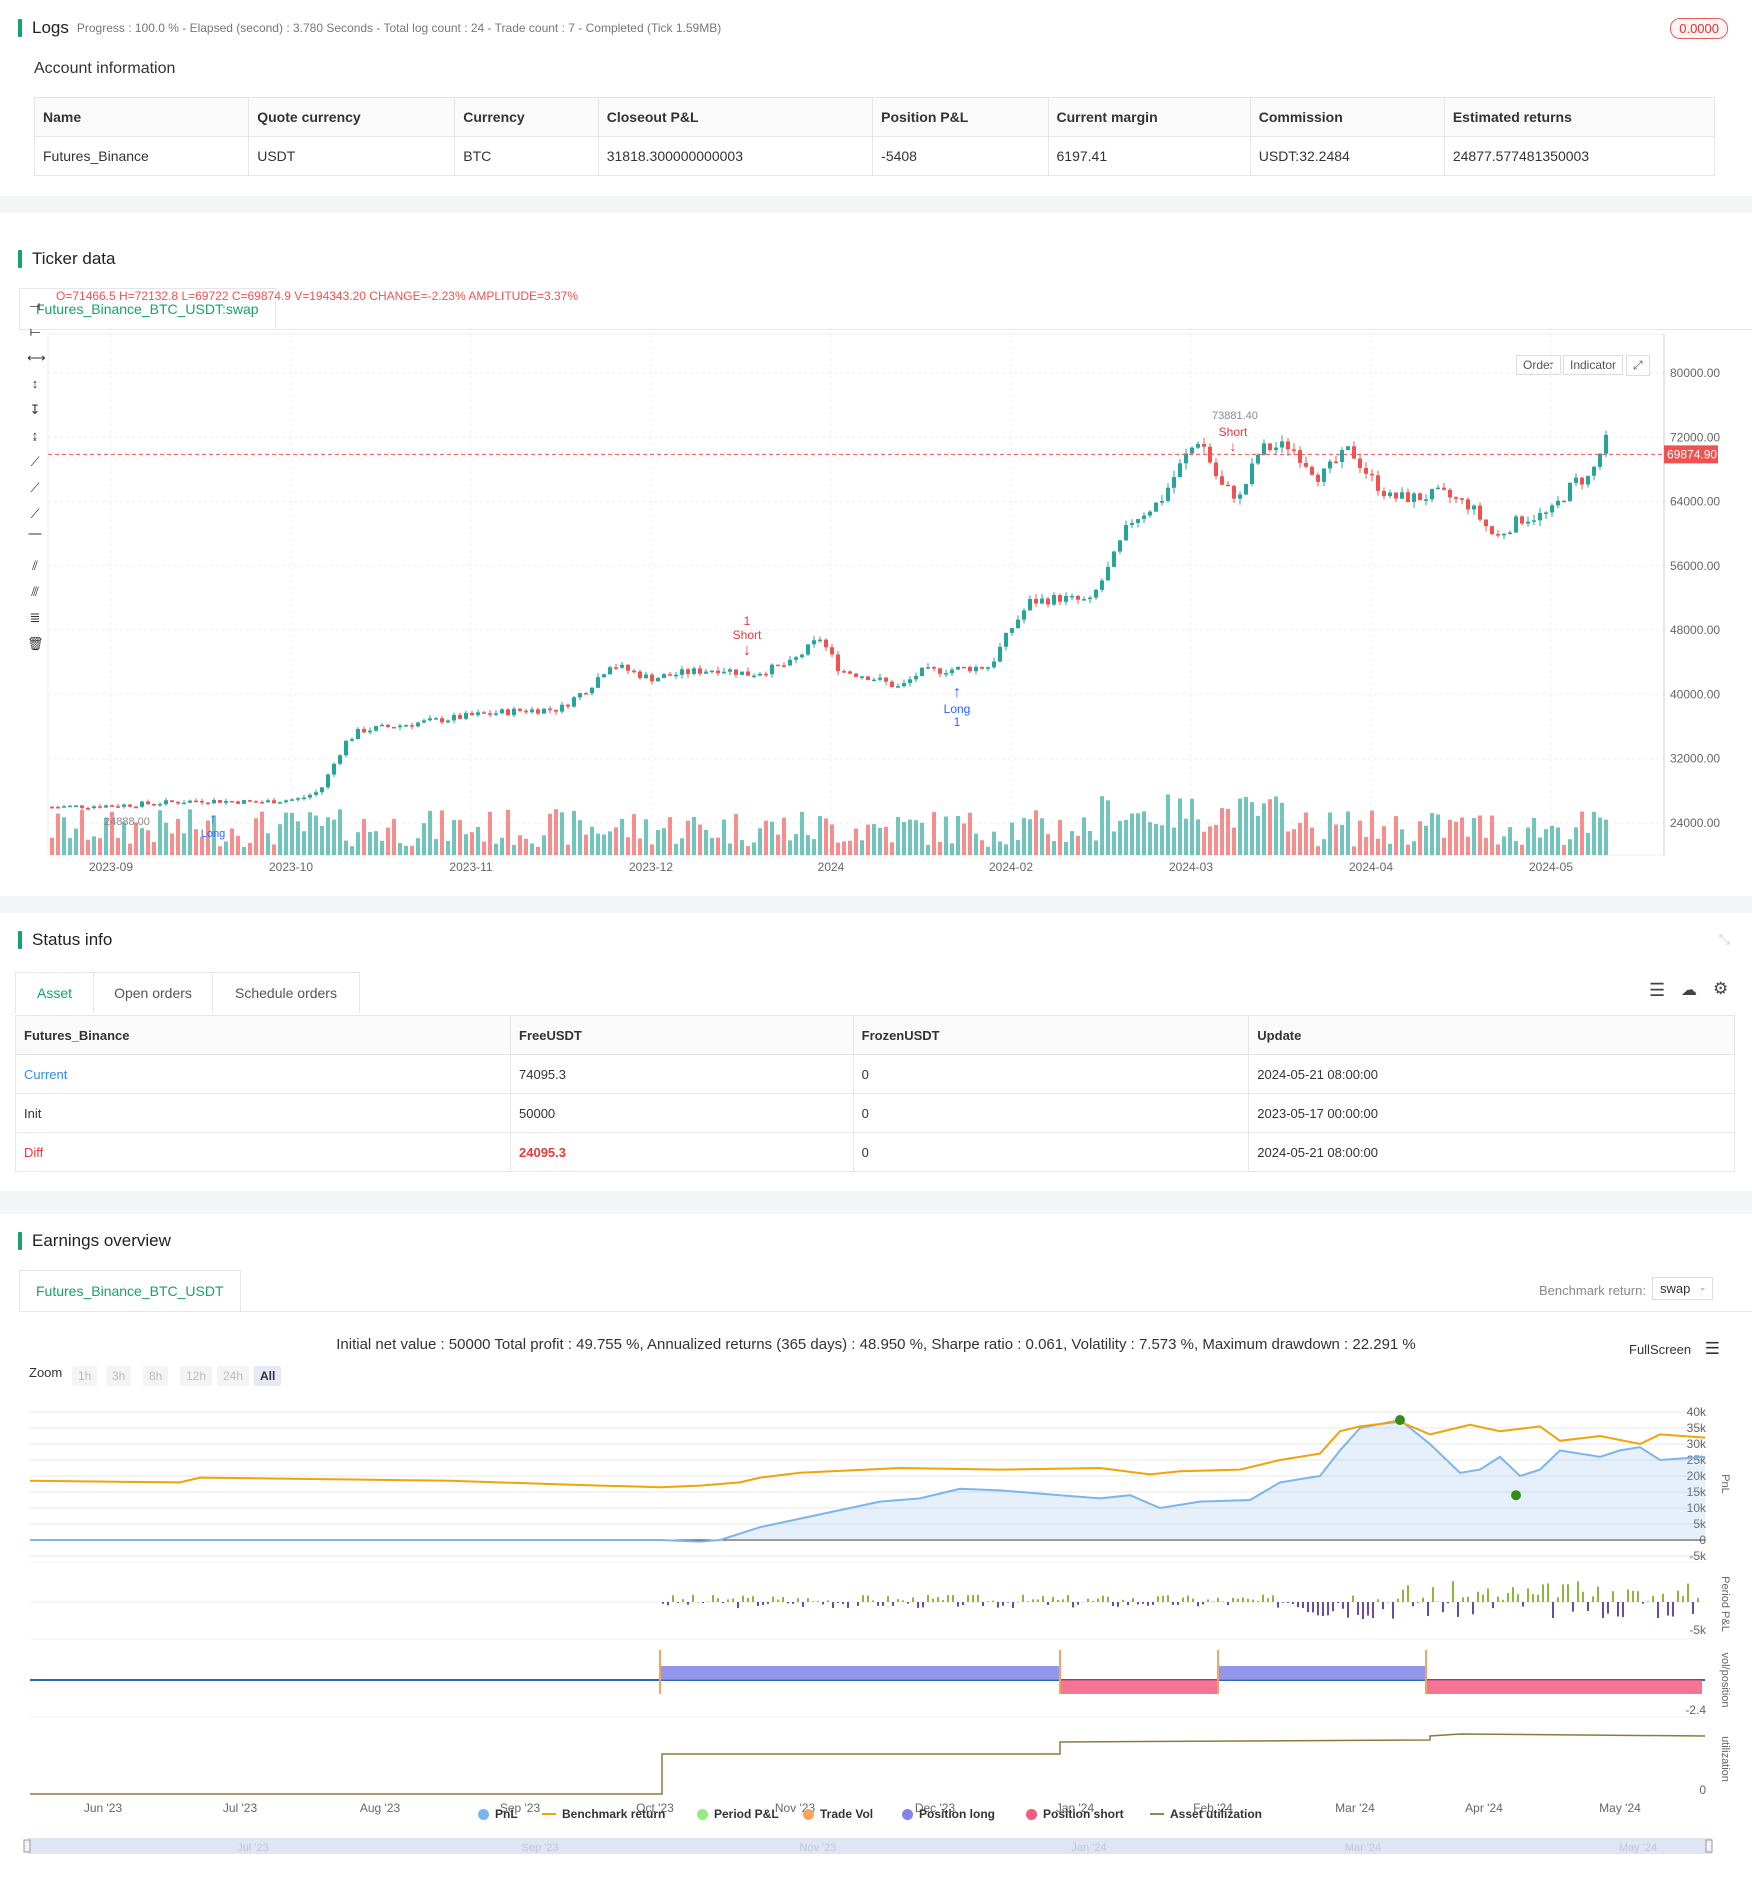 The image size is (1752, 1889). What do you see at coordinates (153, 992) in the screenshot?
I see `tab-open-orders: Open orders` at bounding box center [153, 992].